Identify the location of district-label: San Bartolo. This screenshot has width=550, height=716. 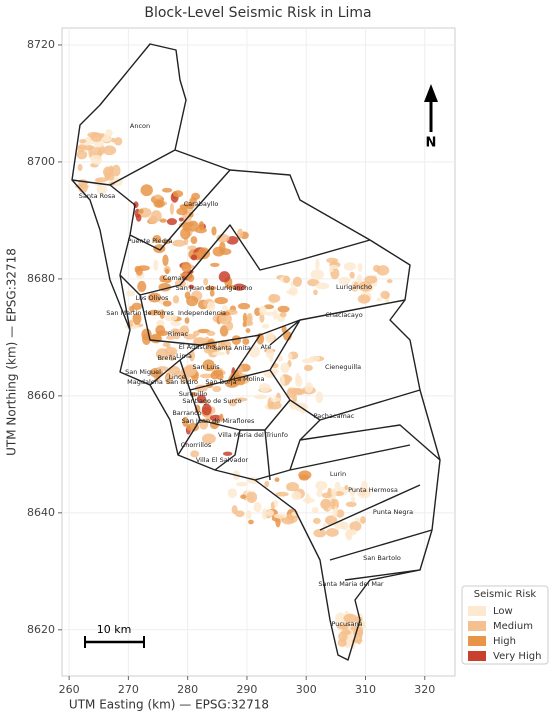
(382, 558).